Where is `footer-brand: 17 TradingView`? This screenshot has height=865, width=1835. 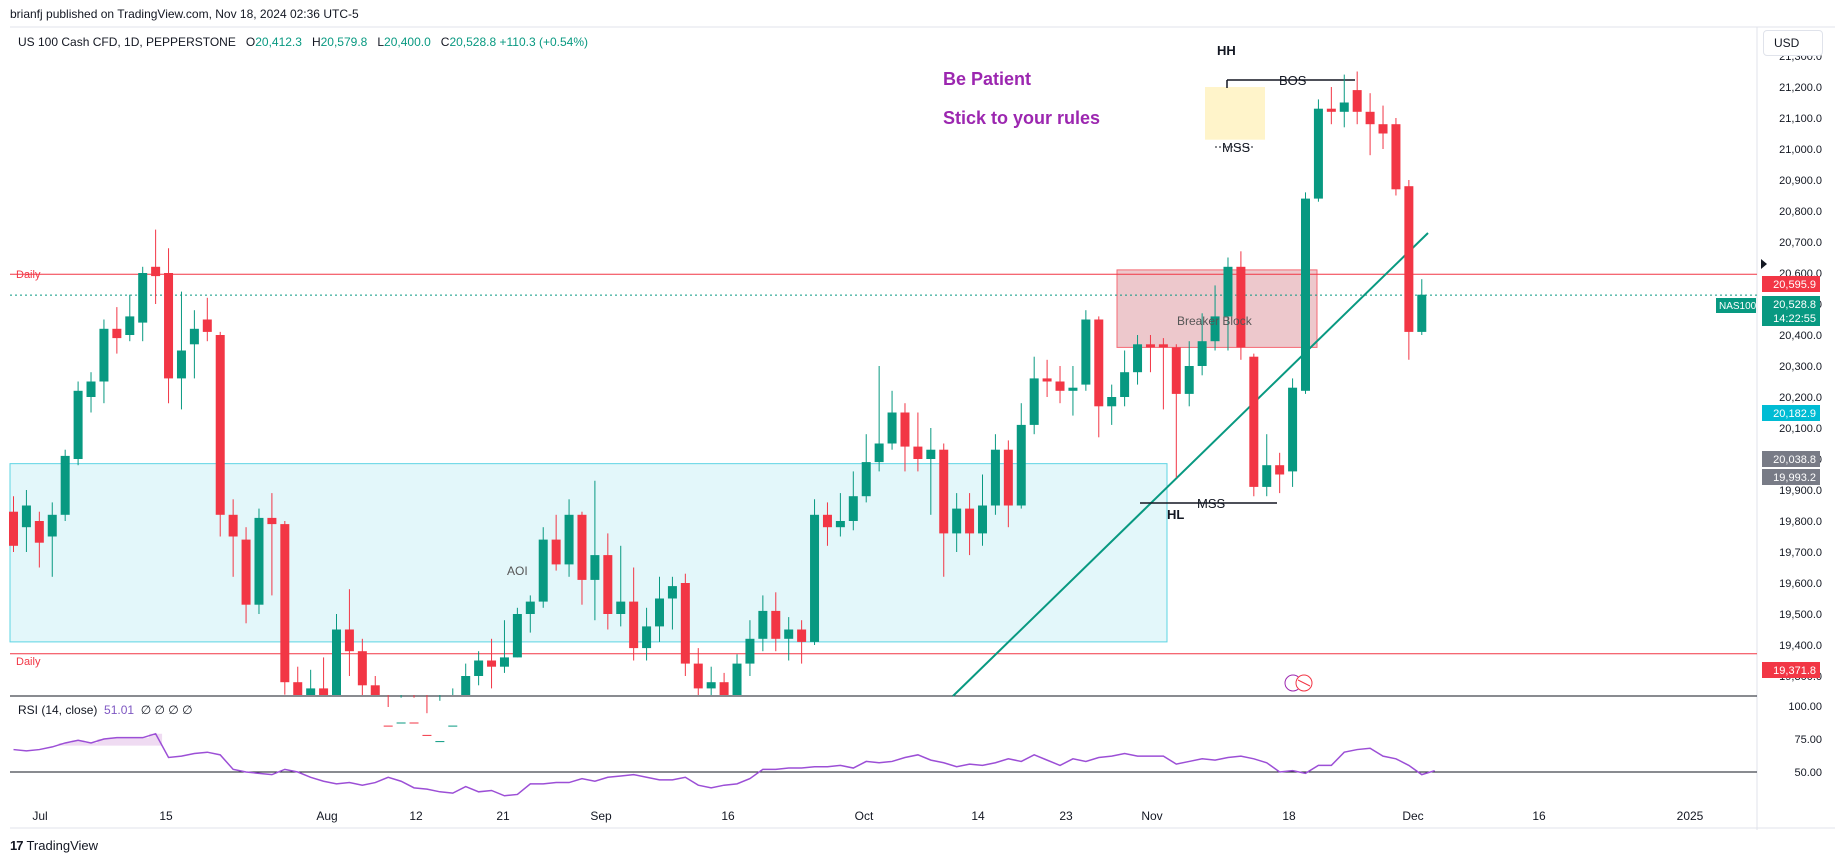 footer-brand: 17 TradingView is located at coordinates (54, 845).